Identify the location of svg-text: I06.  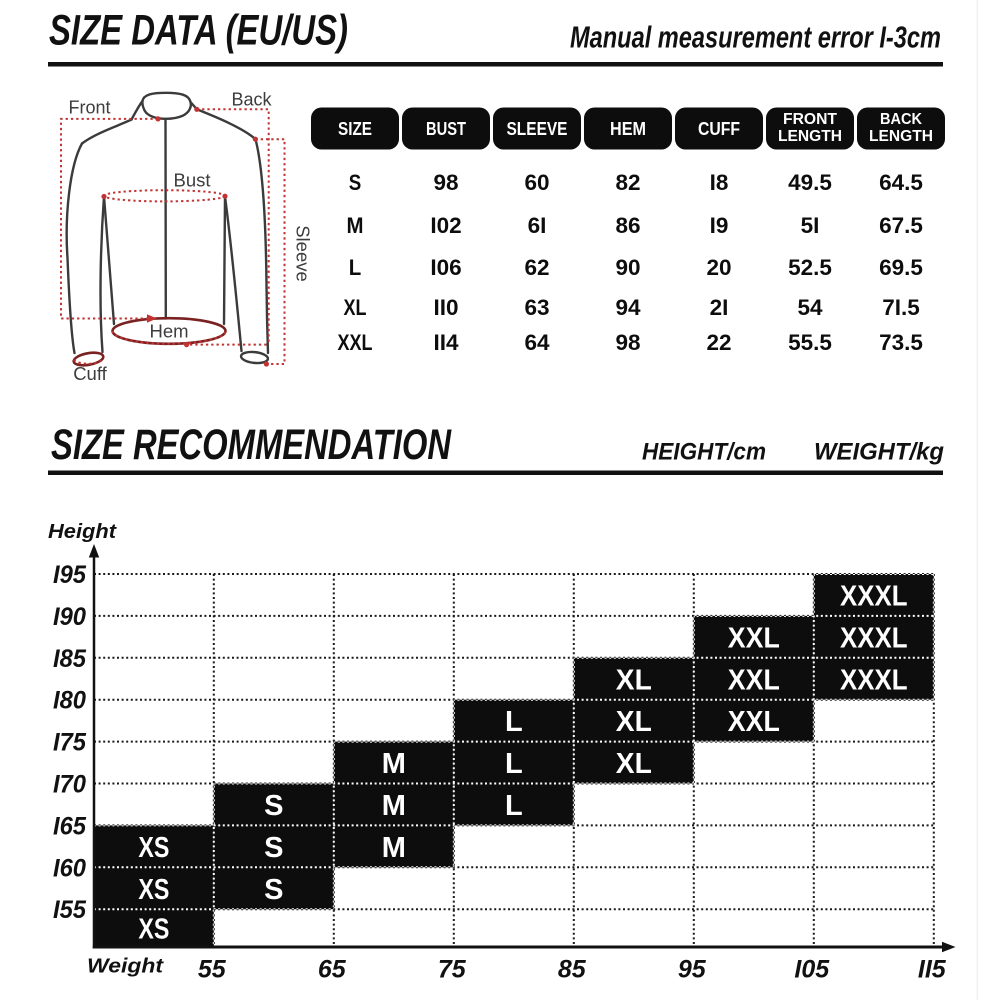
(445, 267).